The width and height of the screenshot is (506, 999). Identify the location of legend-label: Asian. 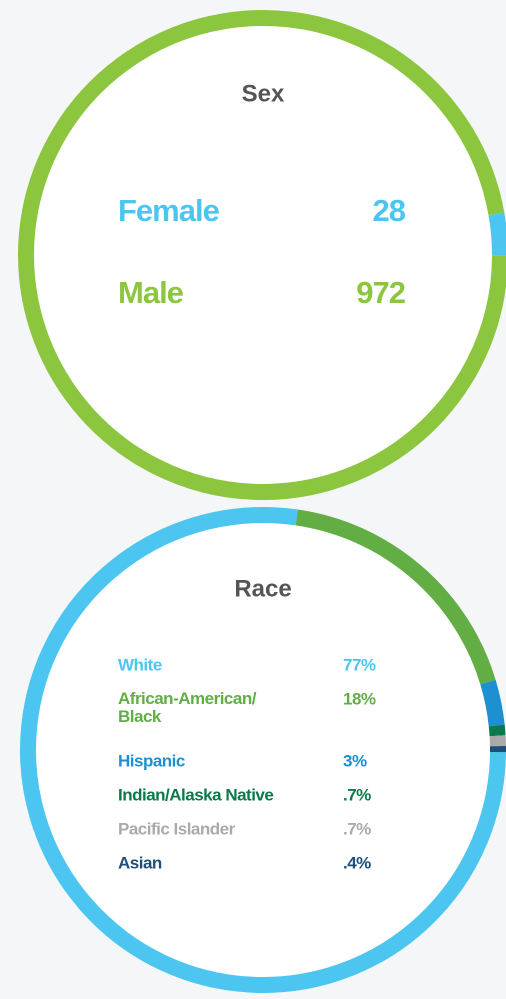
(140, 862).